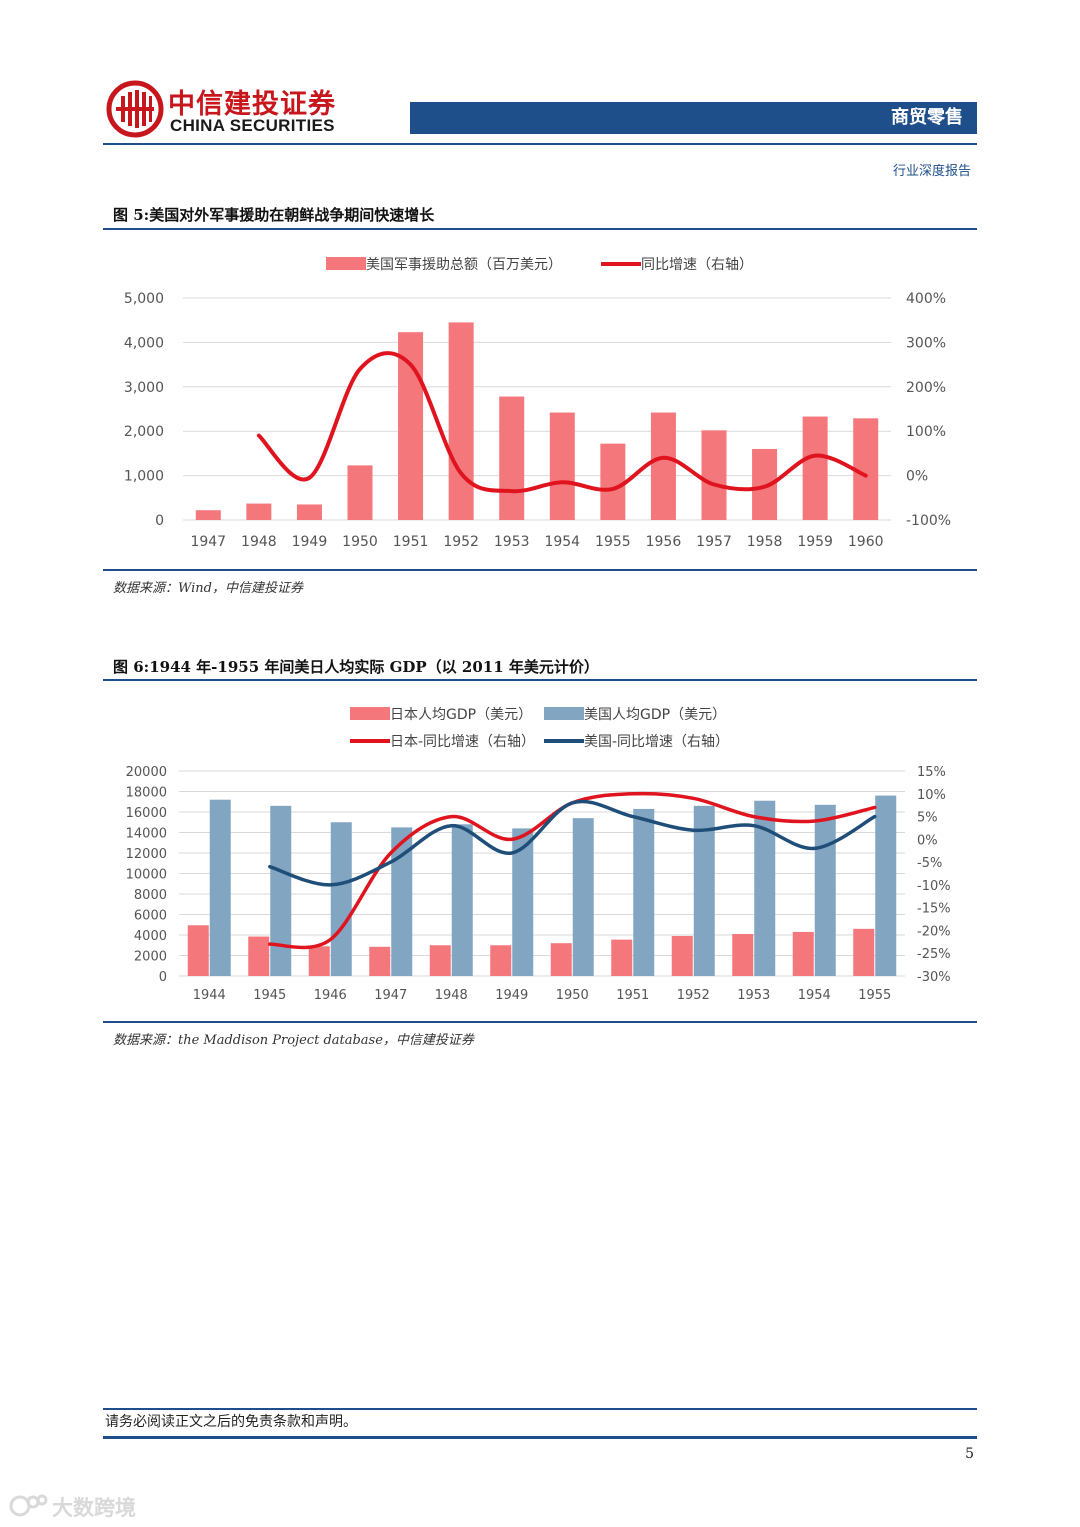 Image resolution: width=1080 pixels, height=1527 pixels. Describe the element at coordinates (462, 742) in the screenshot. I see `legend-japan-growth: 日本-同比增速（右轴）` at that location.